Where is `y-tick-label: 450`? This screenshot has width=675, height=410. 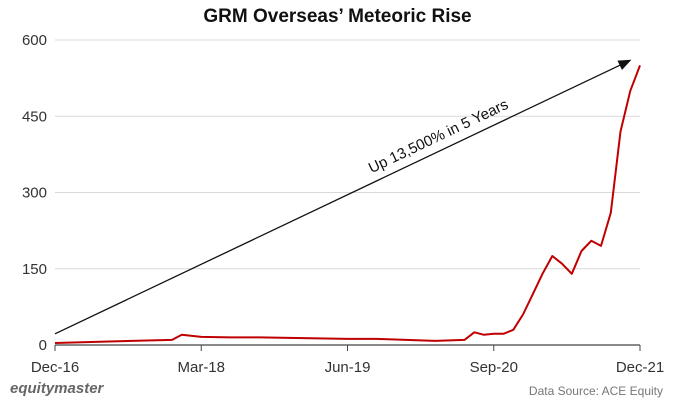 y-tick-label: 450 is located at coordinates (34, 116).